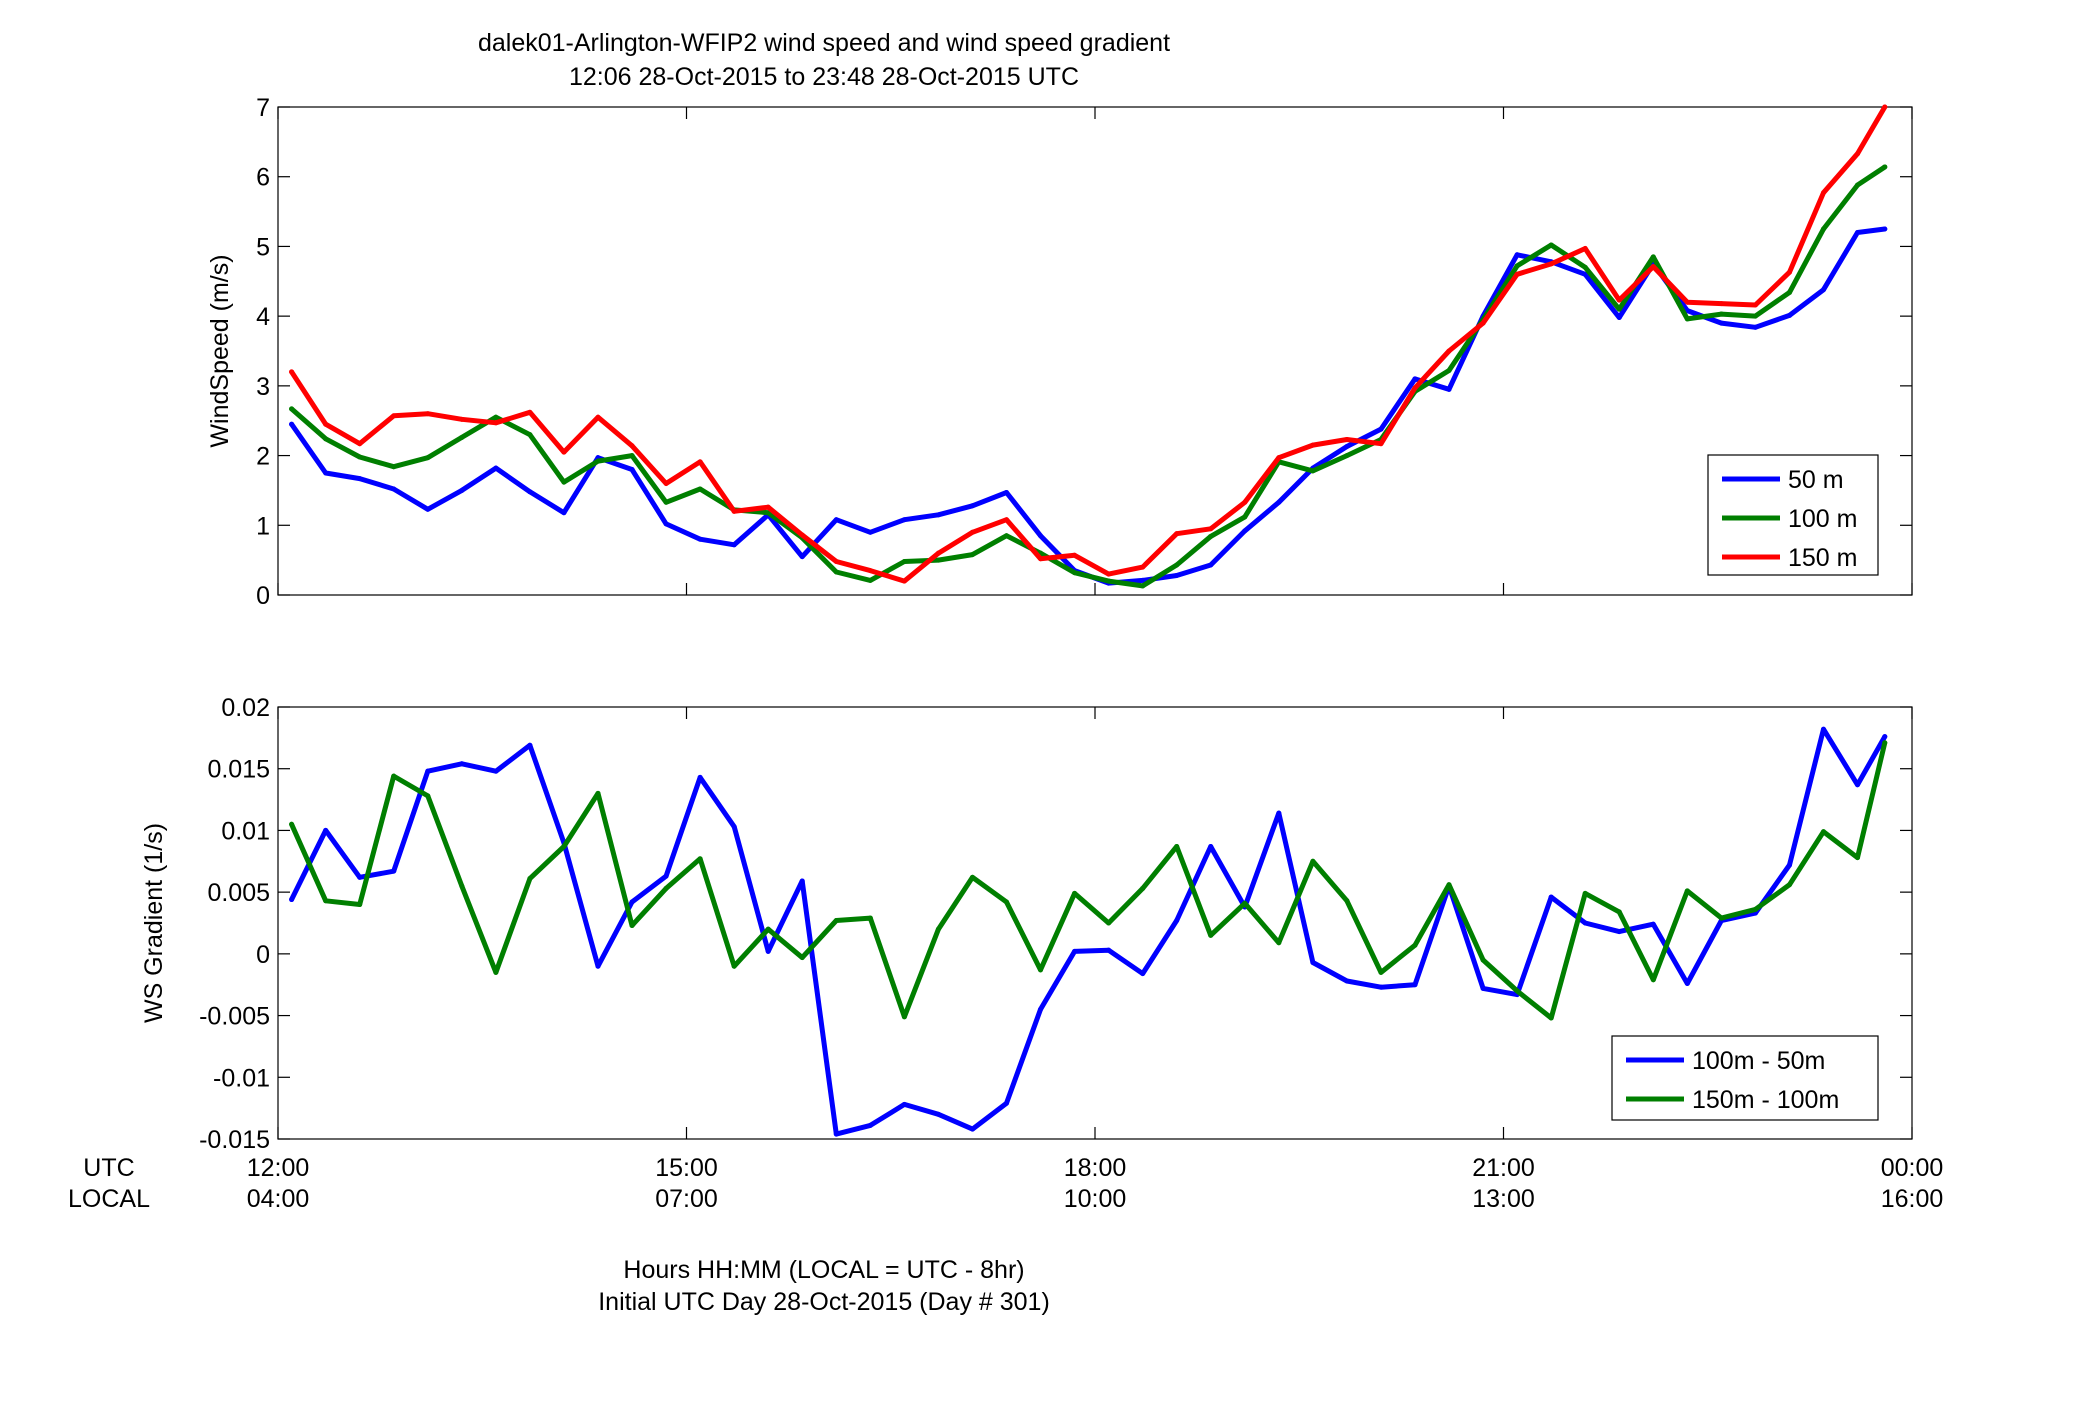 The image size is (2098, 1425). Describe the element at coordinates (238, 770) in the screenshot. I see `y-tick-label: 0.015` at that location.